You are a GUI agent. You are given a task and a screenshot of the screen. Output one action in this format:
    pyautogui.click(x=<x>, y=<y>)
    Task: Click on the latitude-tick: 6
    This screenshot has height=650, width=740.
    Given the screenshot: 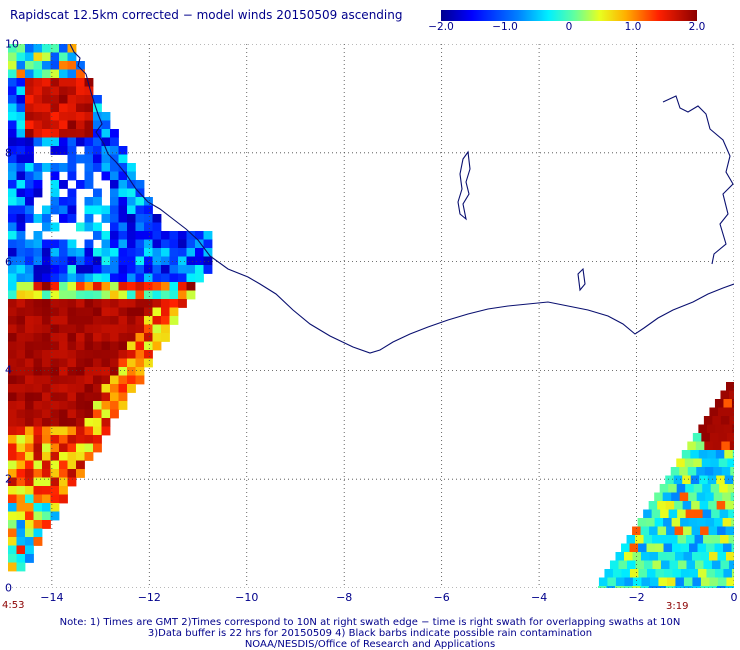 What is the action you would take?
    pyautogui.click(x=8, y=262)
    